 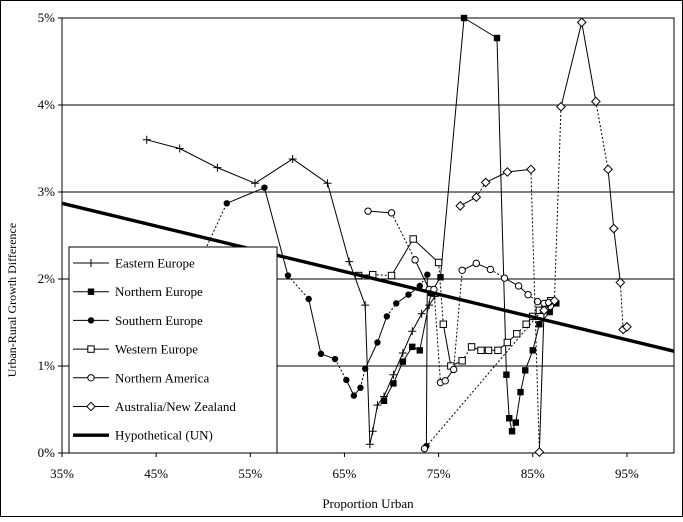 I want to click on legend-label: Northern America, so click(x=162, y=377).